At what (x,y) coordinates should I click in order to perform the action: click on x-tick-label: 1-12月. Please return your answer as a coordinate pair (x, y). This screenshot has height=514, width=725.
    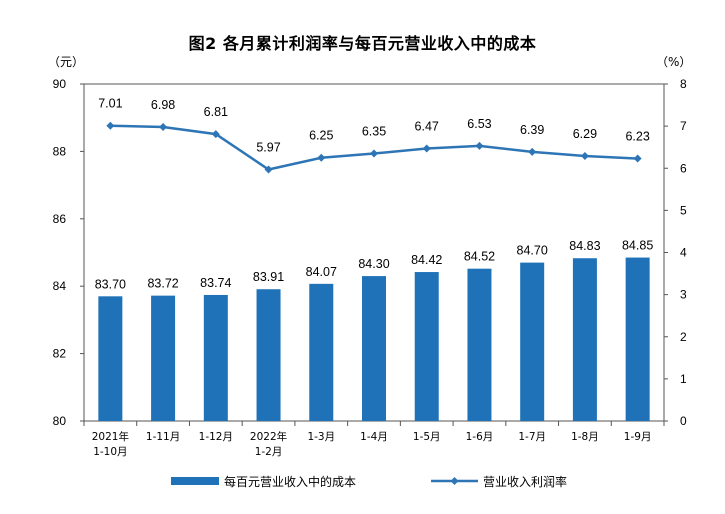
    Looking at the image, I should click on (216, 437).